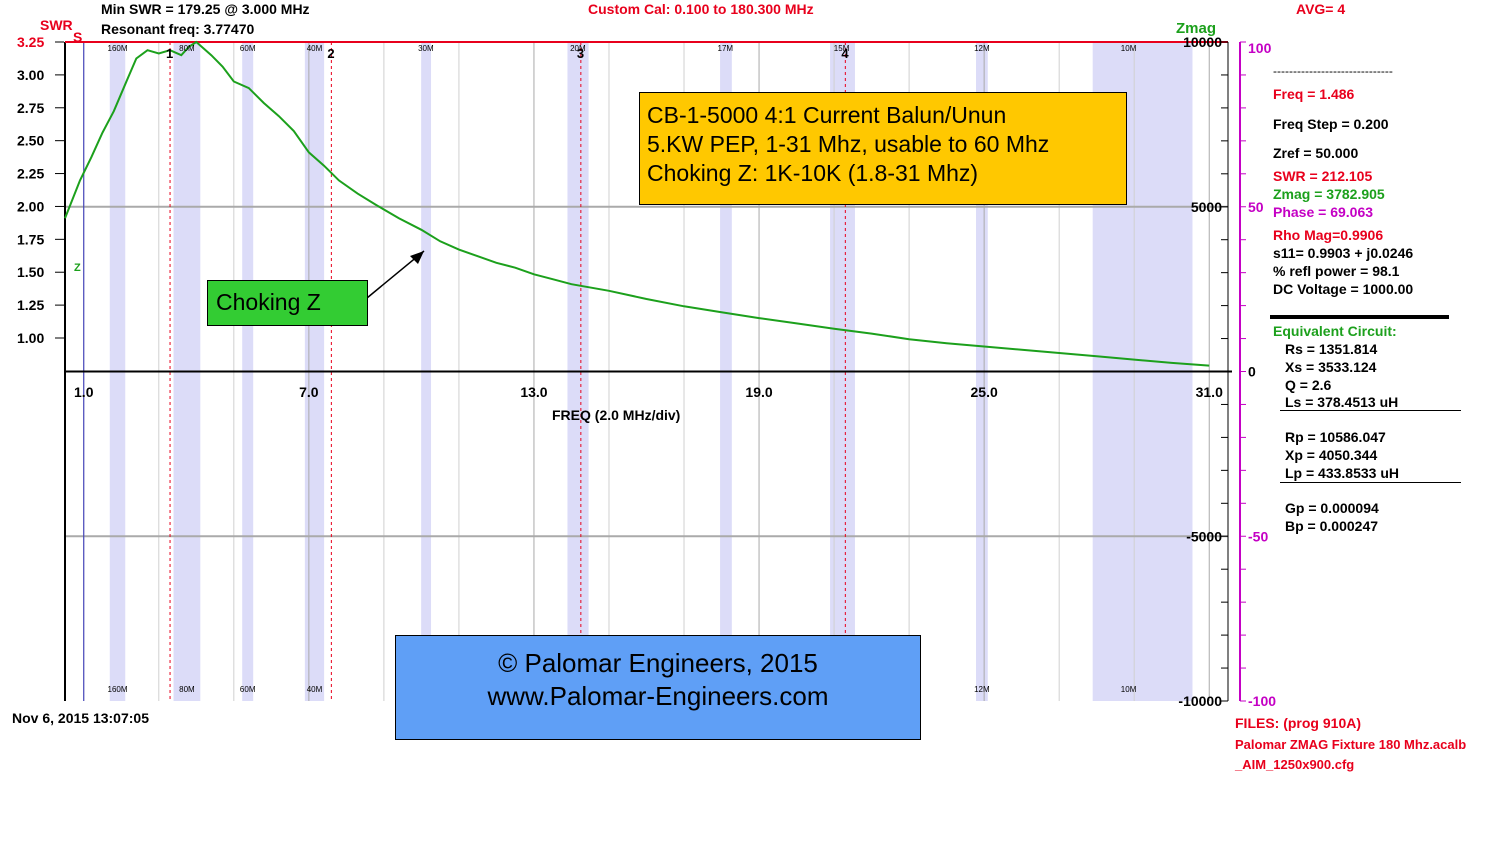 The width and height of the screenshot is (1485, 843). I want to click on band-label-bottom: 80M, so click(187, 689).